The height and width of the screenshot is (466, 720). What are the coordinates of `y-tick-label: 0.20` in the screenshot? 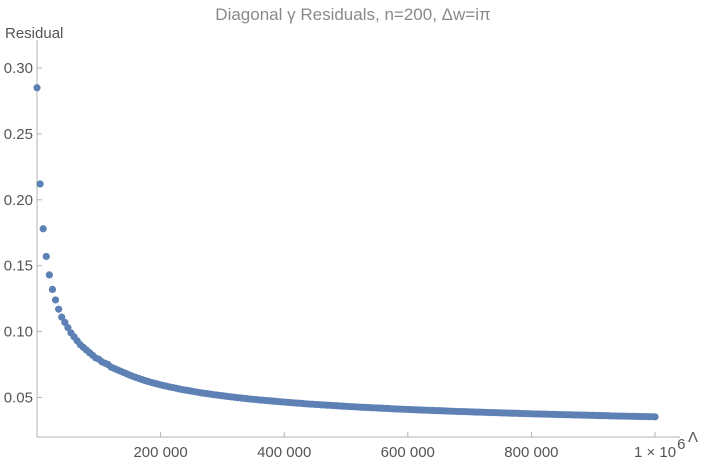 It's located at (18, 200).